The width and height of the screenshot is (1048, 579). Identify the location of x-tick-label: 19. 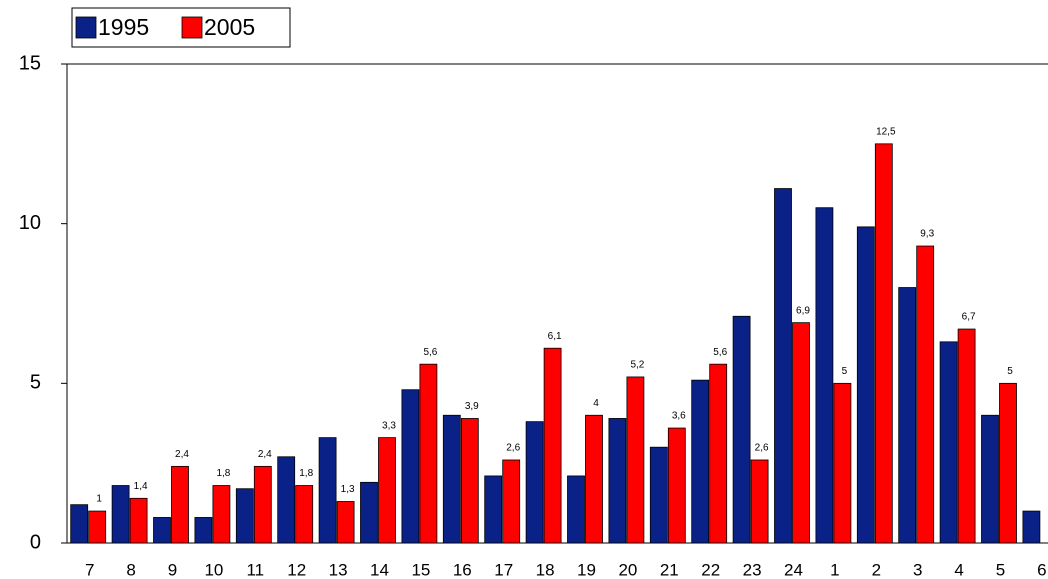
(586, 569).